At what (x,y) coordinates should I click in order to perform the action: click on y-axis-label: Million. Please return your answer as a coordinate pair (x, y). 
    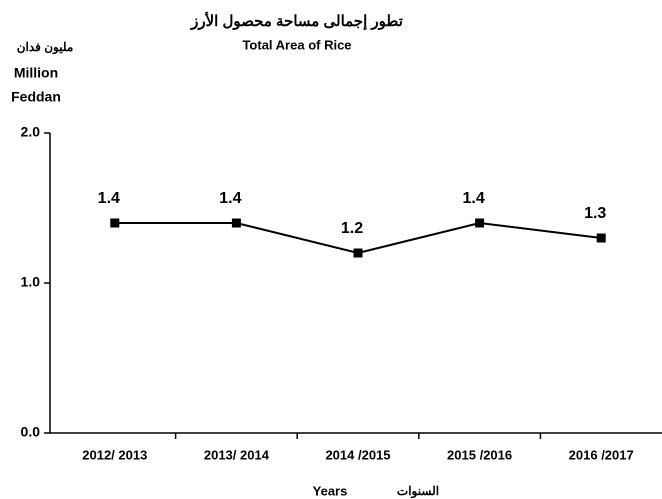
    Looking at the image, I should click on (36, 73).